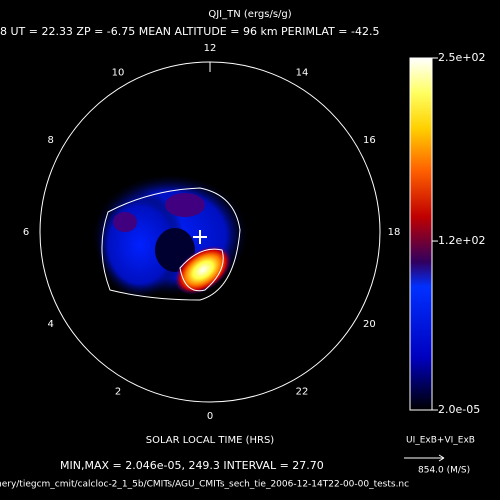 The width and height of the screenshot is (500, 500). I want to click on hour-label: 2, so click(118, 391).